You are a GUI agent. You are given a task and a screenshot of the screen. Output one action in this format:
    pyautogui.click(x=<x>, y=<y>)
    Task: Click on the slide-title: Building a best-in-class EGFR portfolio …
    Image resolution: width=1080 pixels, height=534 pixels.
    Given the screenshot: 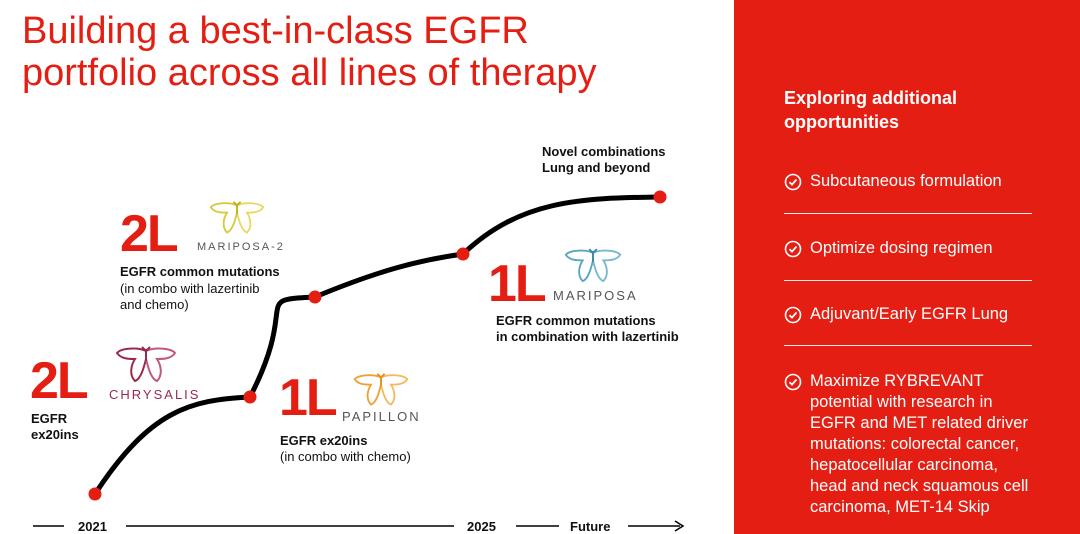 What is the action you would take?
    pyautogui.click(x=309, y=52)
    